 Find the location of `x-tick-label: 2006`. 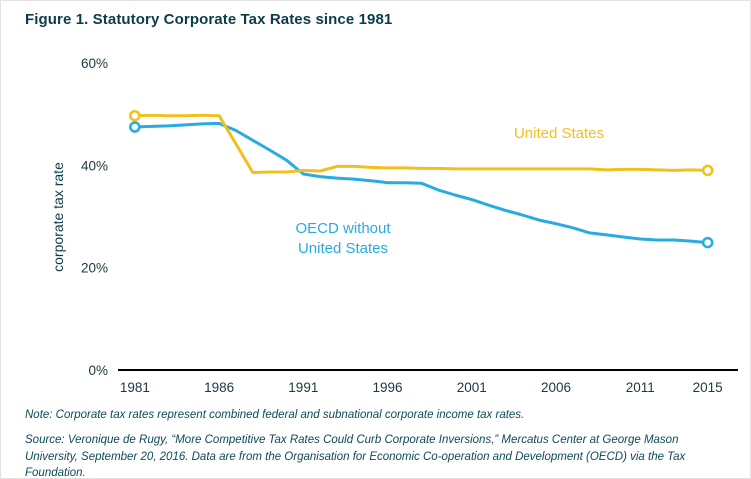

x-tick-label: 2006 is located at coordinates (556, 387).